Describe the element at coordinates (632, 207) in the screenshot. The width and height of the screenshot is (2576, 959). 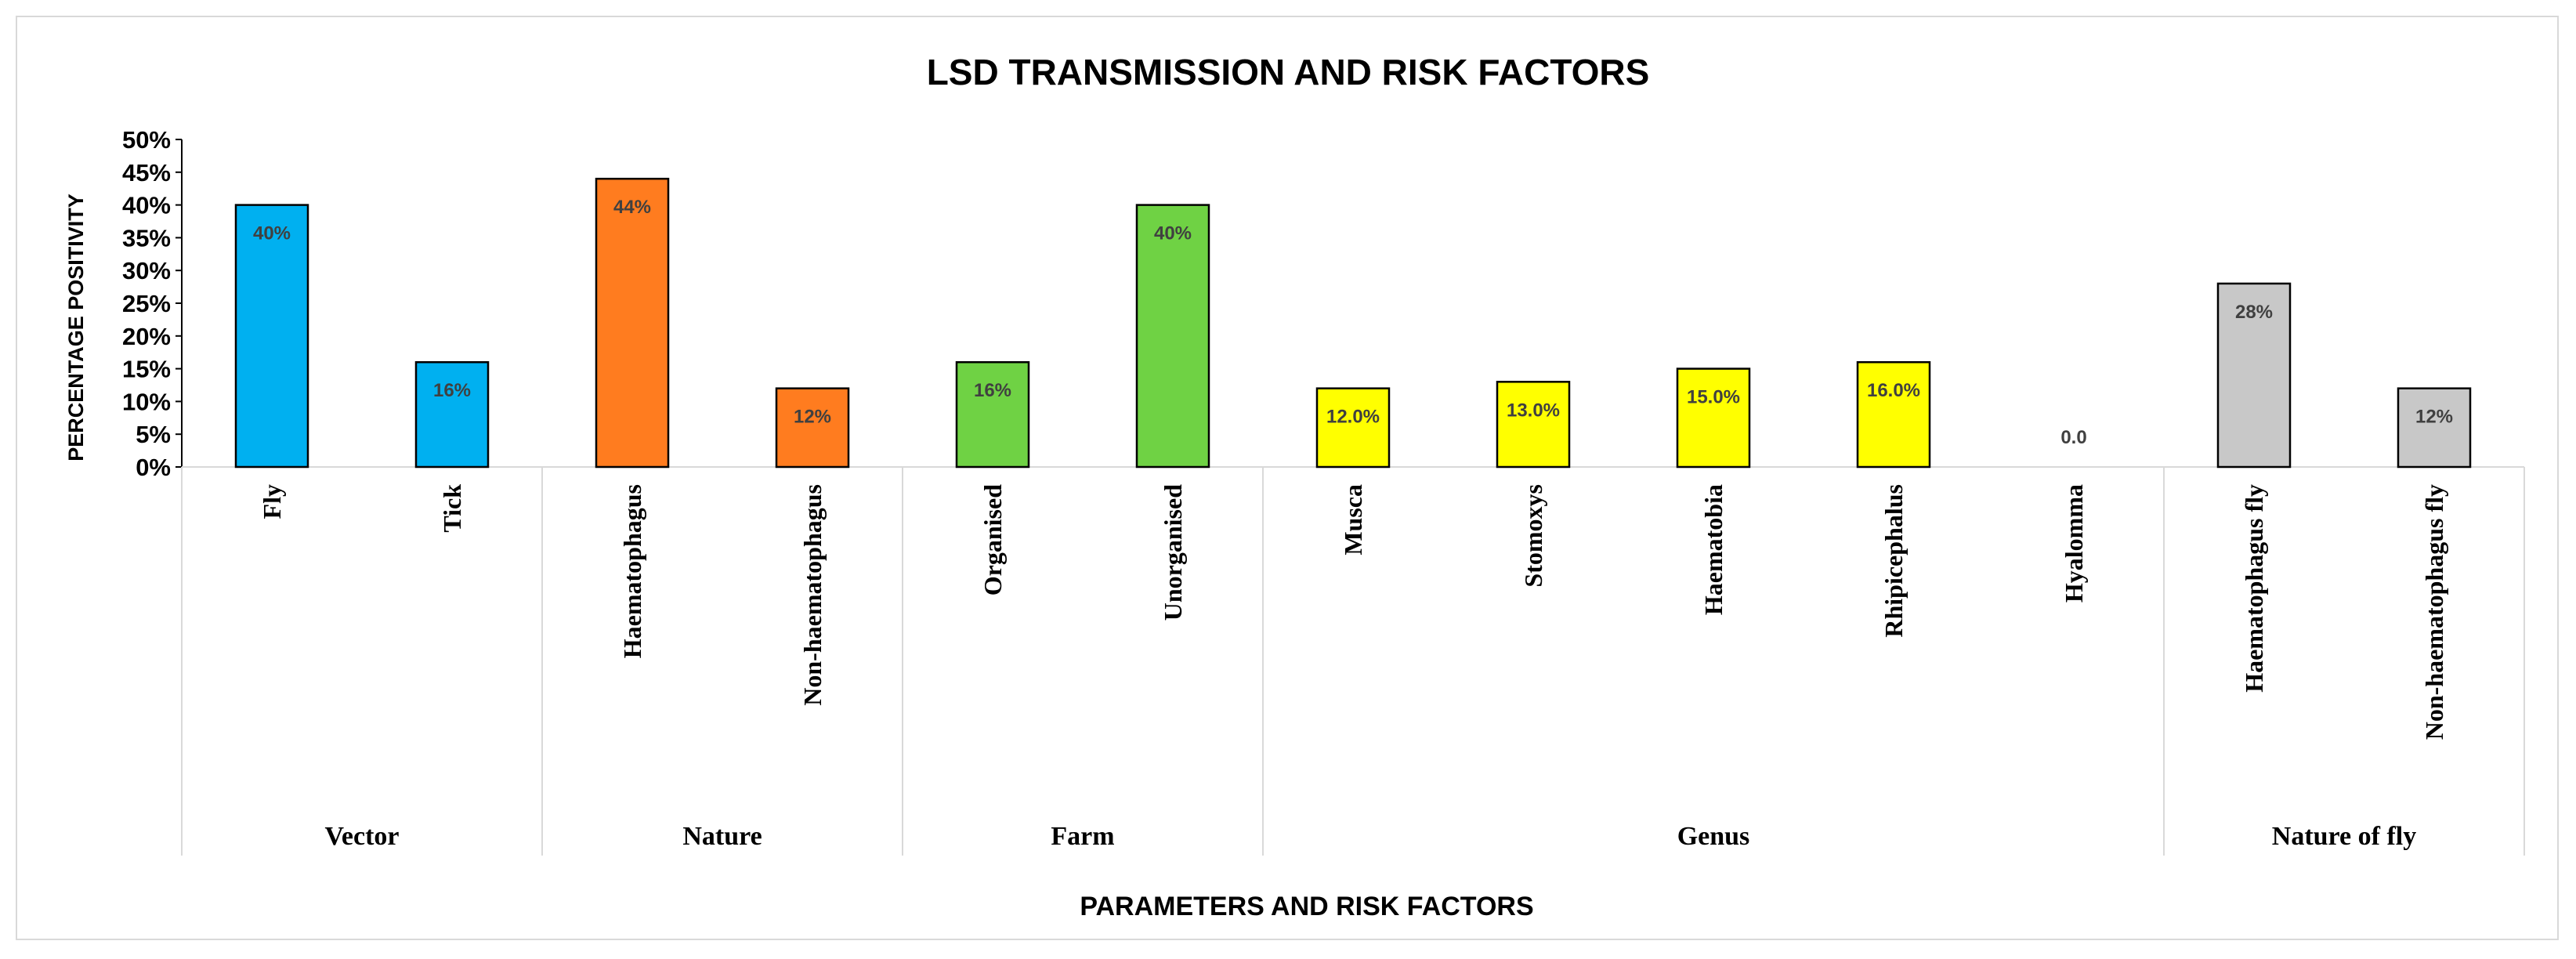
I see `data-label: 44%` at that location.